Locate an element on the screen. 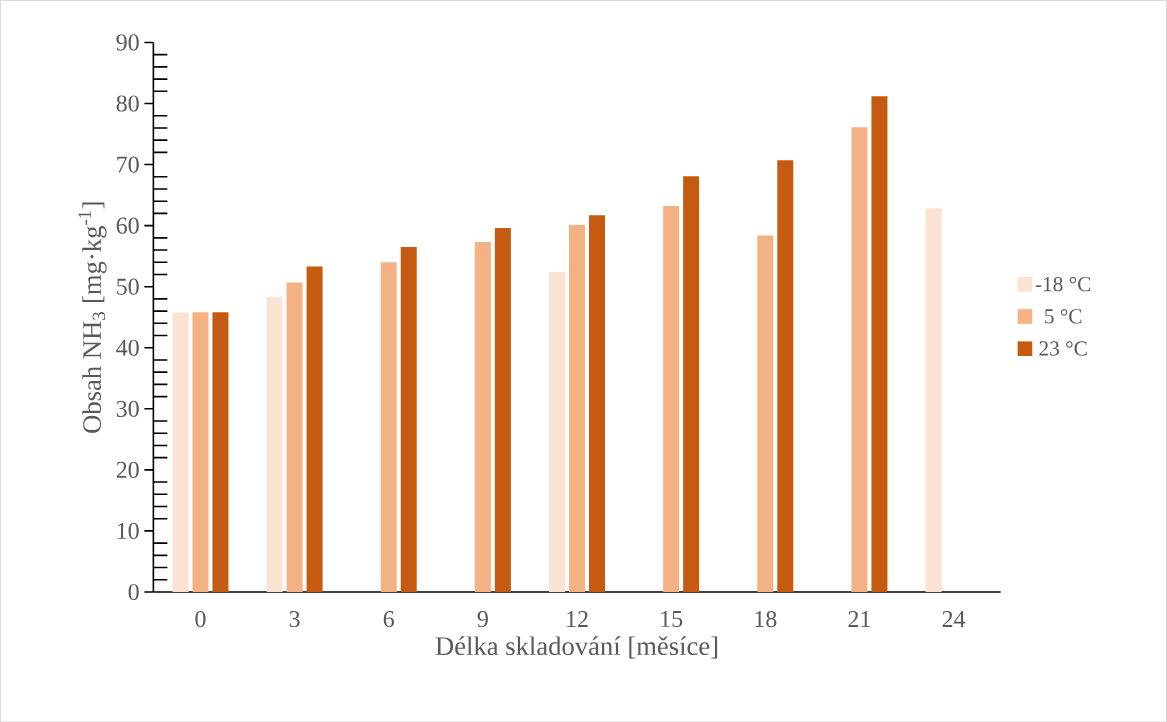 This screenshot has width=1167, height=722. x-tick-label: 21 is located at coordinates (859, 618).